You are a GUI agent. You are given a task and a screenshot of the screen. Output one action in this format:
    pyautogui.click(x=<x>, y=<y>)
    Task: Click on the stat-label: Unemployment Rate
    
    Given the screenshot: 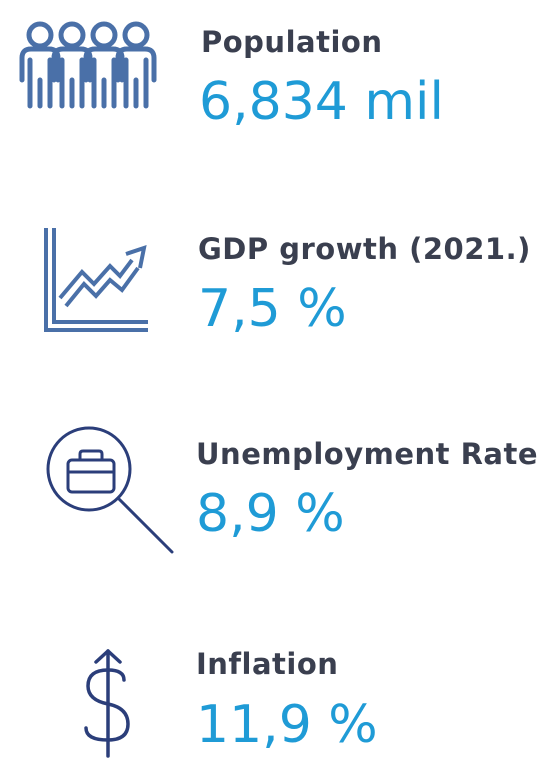 What is the action you would take?
    pyautogui.click(x=367, y=454)
    